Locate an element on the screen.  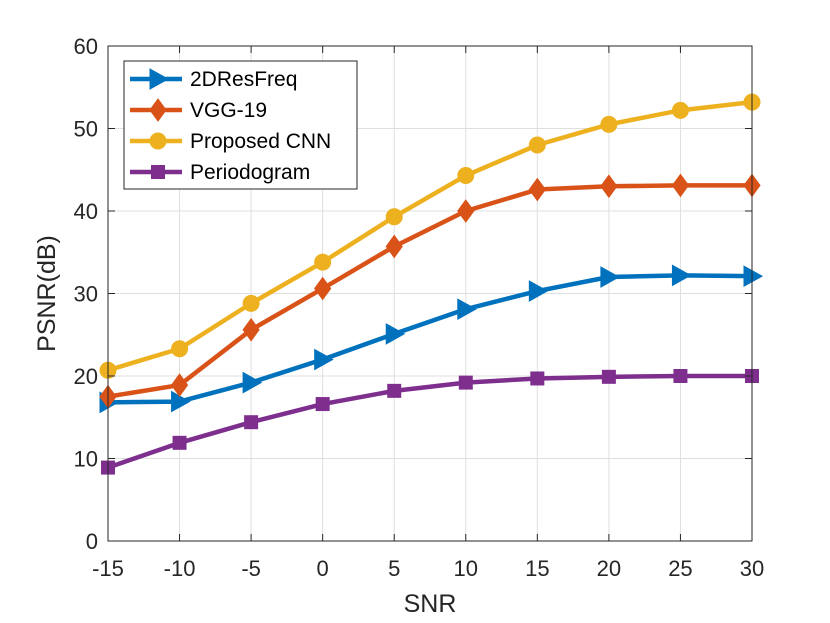
legend-entry-proposed-cnn: Proposed CNN is located at coordinates (230, 141).